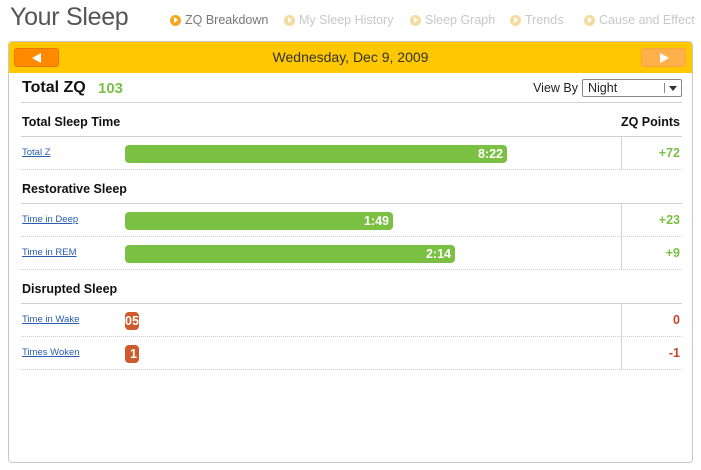 The height and width of the screenshot is (470, 701). Describe the element at coordinates (259, 221) in the screenshot. I see `time-in-deep-bar: 1:49` at that location.